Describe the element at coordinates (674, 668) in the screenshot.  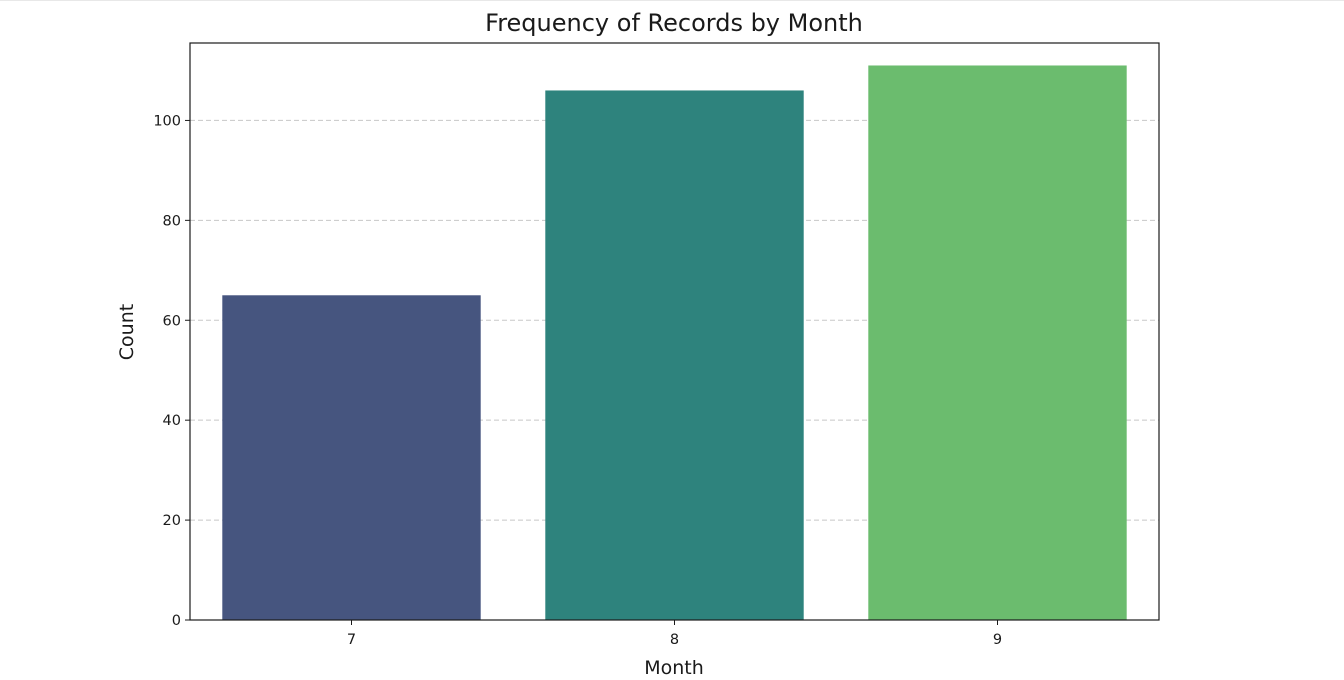
I see `x-axis-label: Month` at that location.